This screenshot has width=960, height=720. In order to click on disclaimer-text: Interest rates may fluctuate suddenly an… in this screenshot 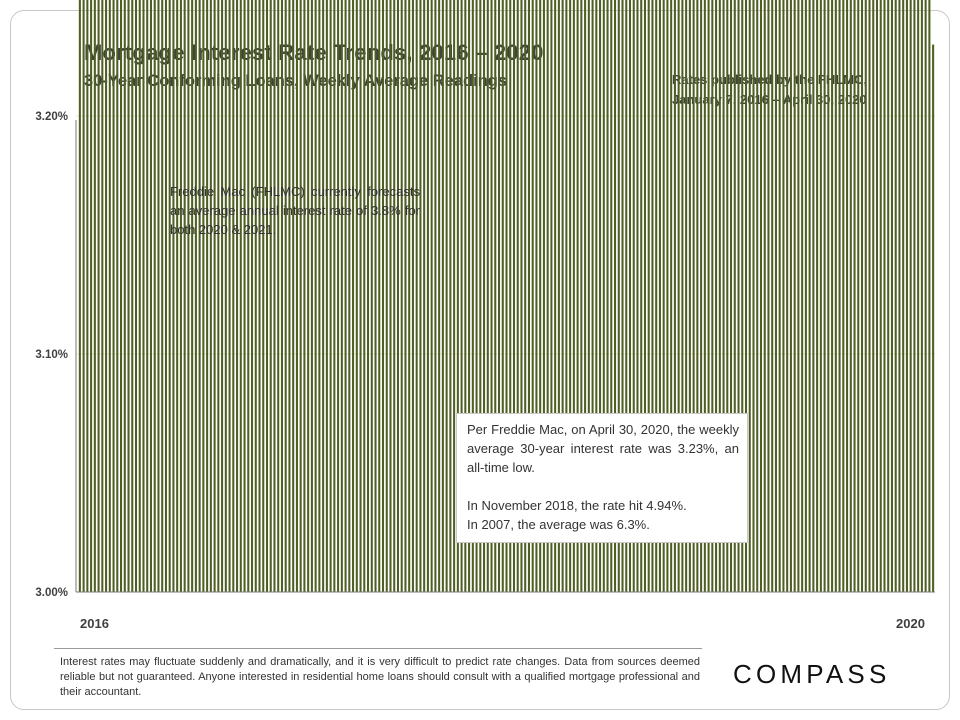, I will do `click(380, 677)`.